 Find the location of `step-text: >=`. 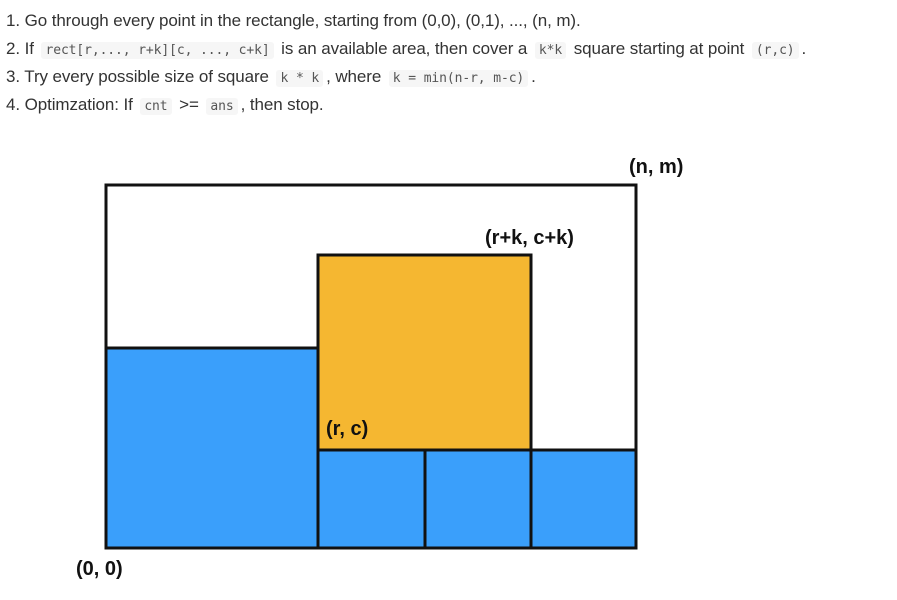

step-text: >= is located at coordinates (189, 104).